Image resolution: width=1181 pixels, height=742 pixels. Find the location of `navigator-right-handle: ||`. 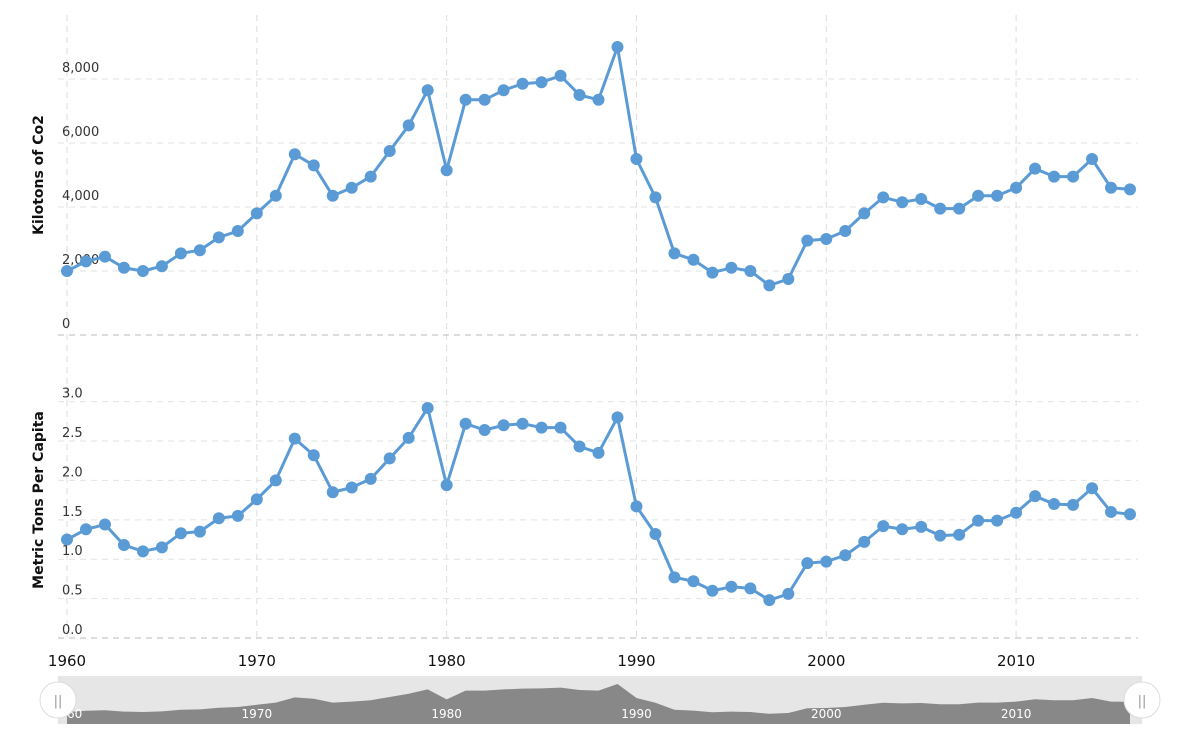

navigator-right-handle: || is located at coordinates (1142, 700).